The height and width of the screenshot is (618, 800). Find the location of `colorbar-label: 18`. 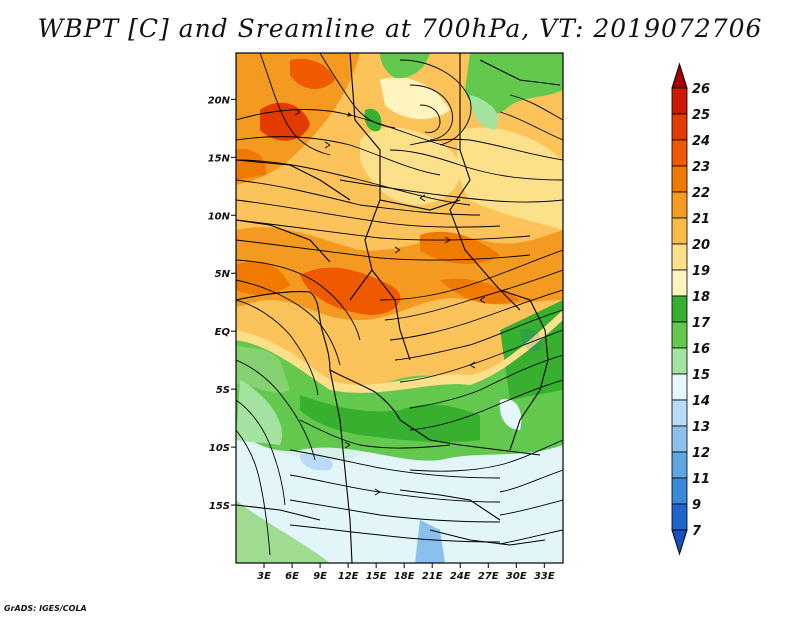

colorbar-label: 18 is located at coordinates (701, 297).